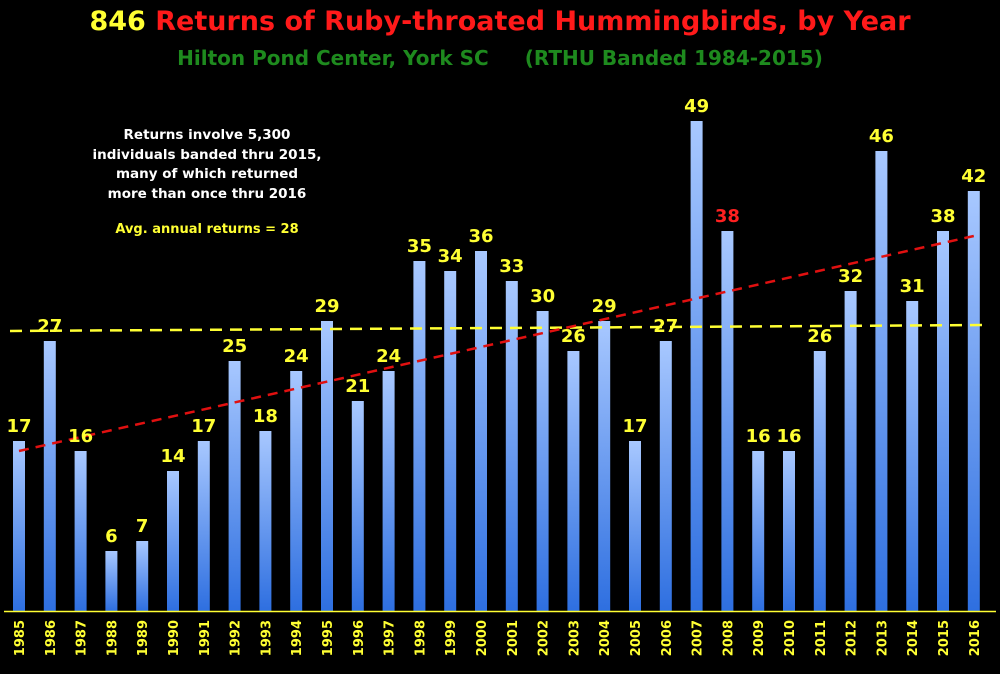 The width and height of the screenshot is (1000, 674). I want to click on x-tick-2001: 2001, so click(513, 638).